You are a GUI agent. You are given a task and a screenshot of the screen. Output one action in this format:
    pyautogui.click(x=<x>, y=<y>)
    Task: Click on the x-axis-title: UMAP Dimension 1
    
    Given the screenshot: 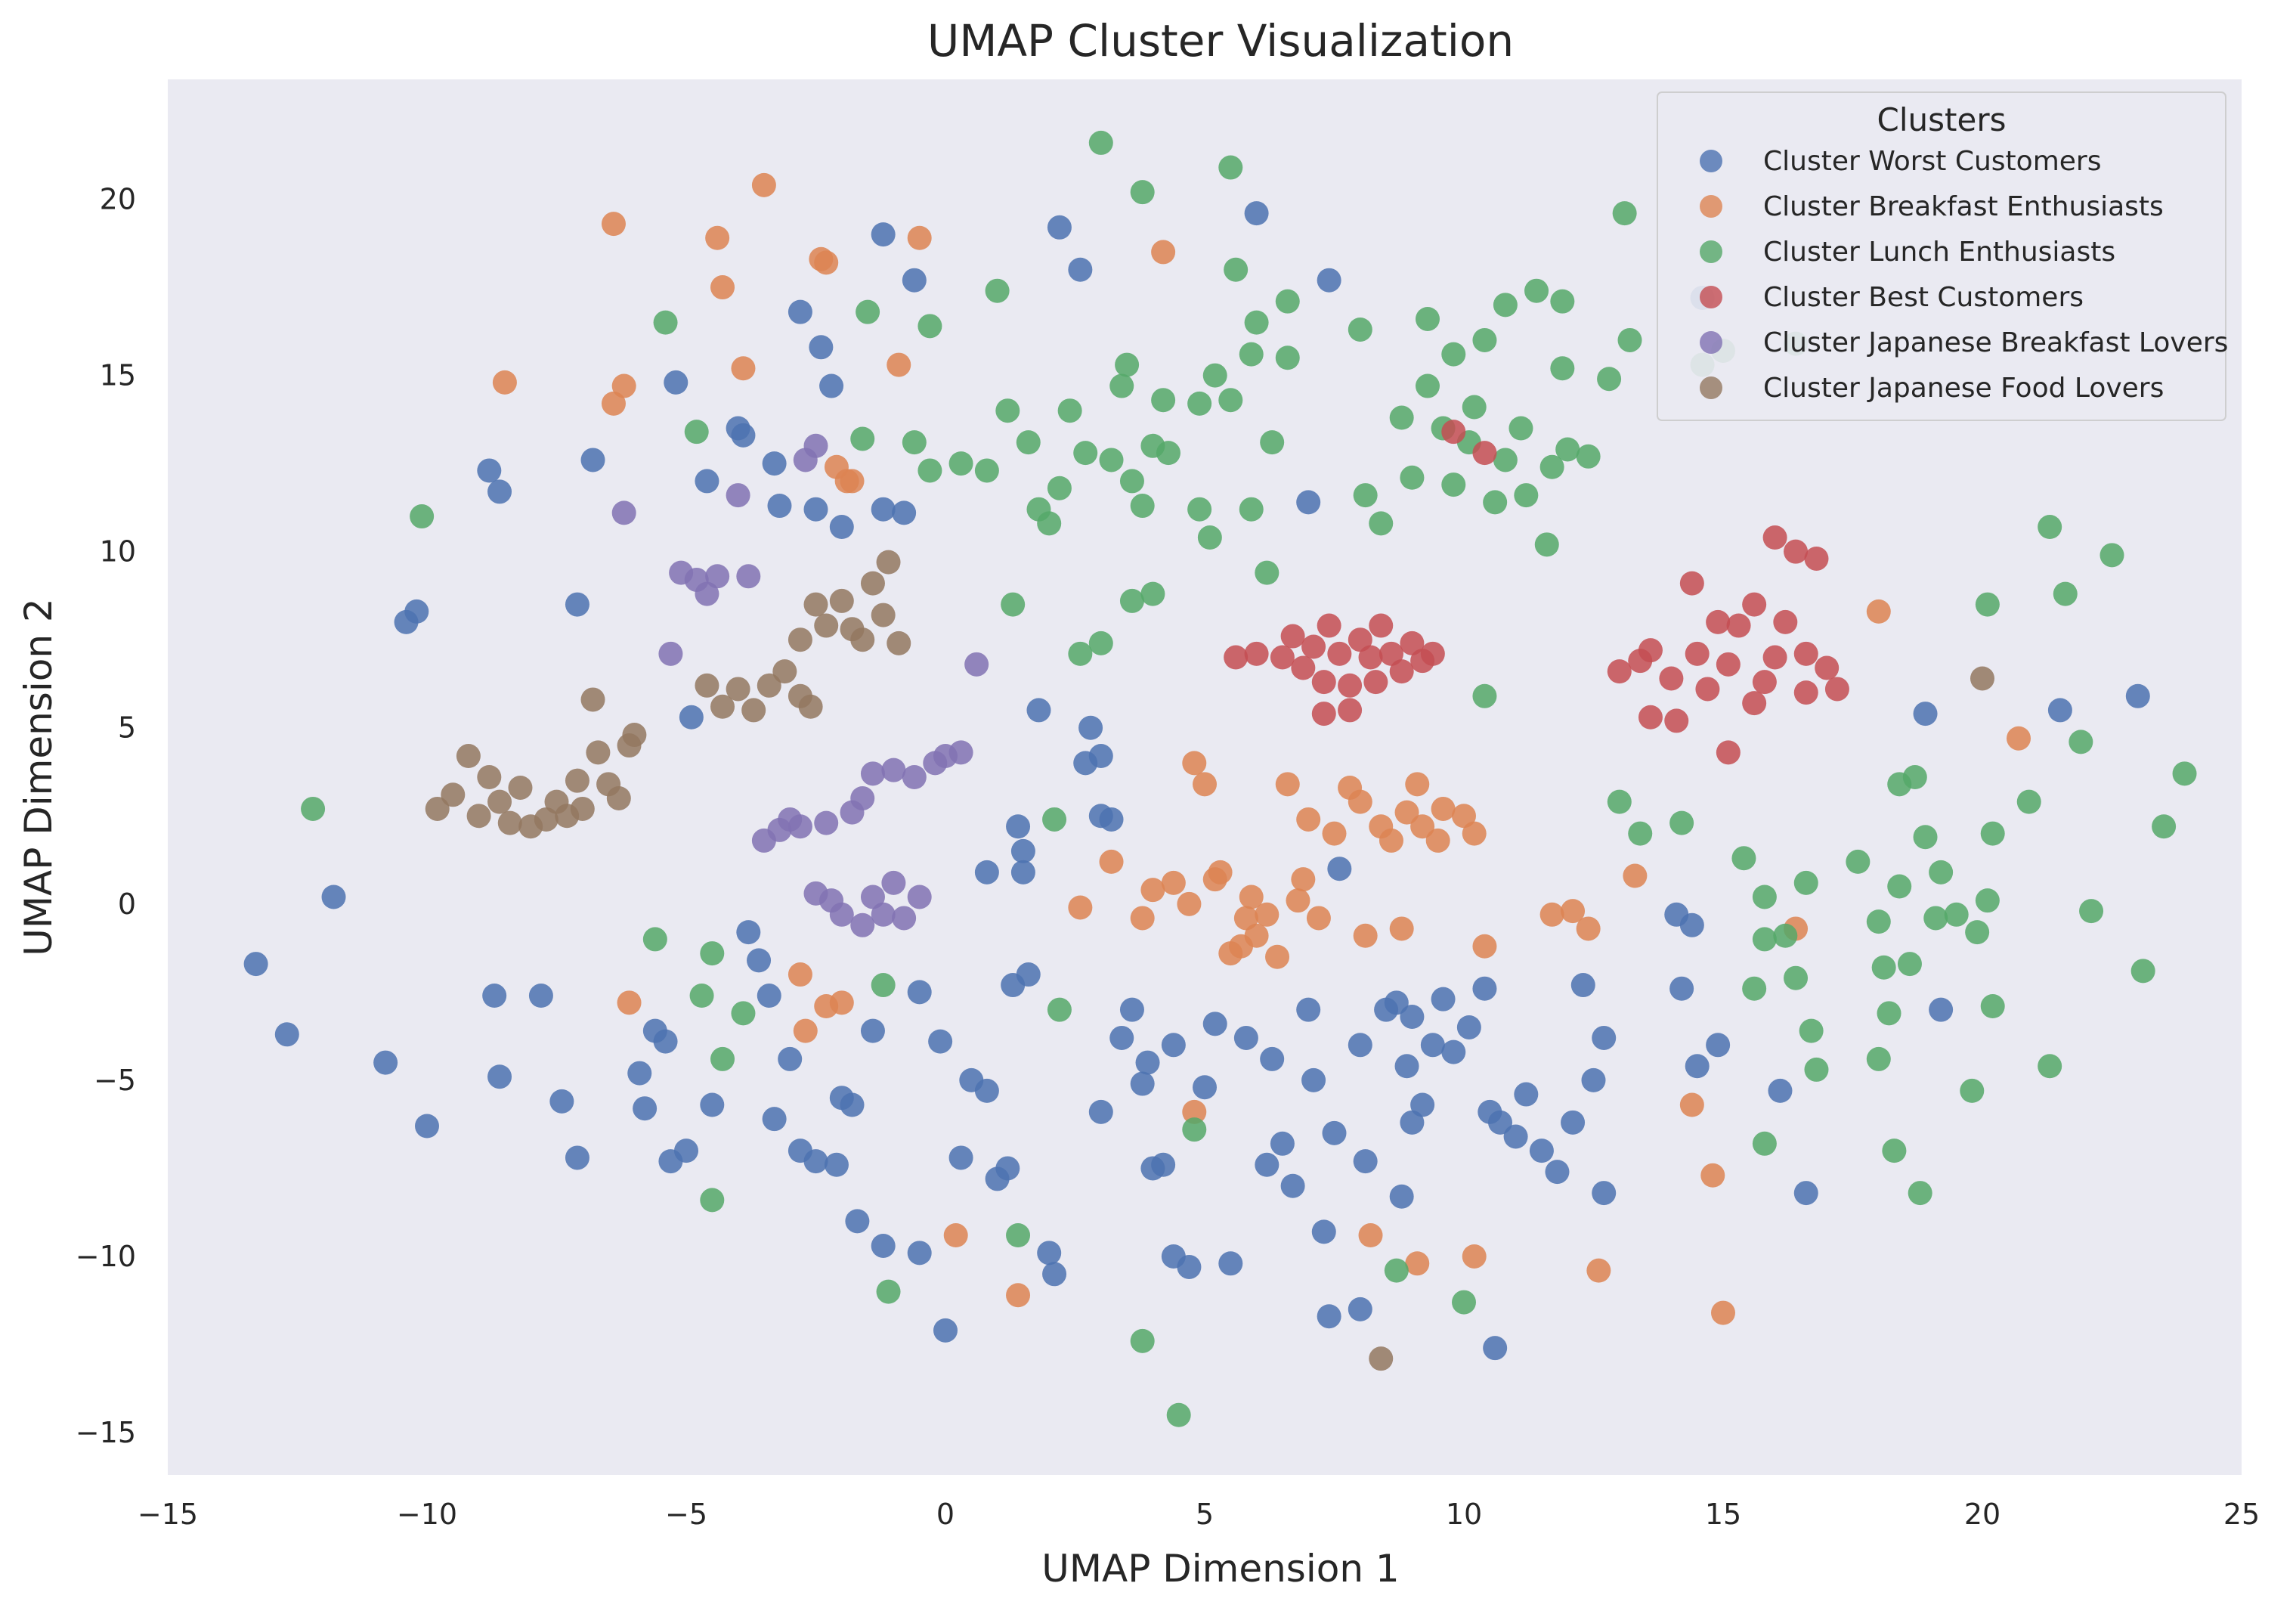 What is the action you would take?
    pyautogui.click(x=1220, y=1569)
    